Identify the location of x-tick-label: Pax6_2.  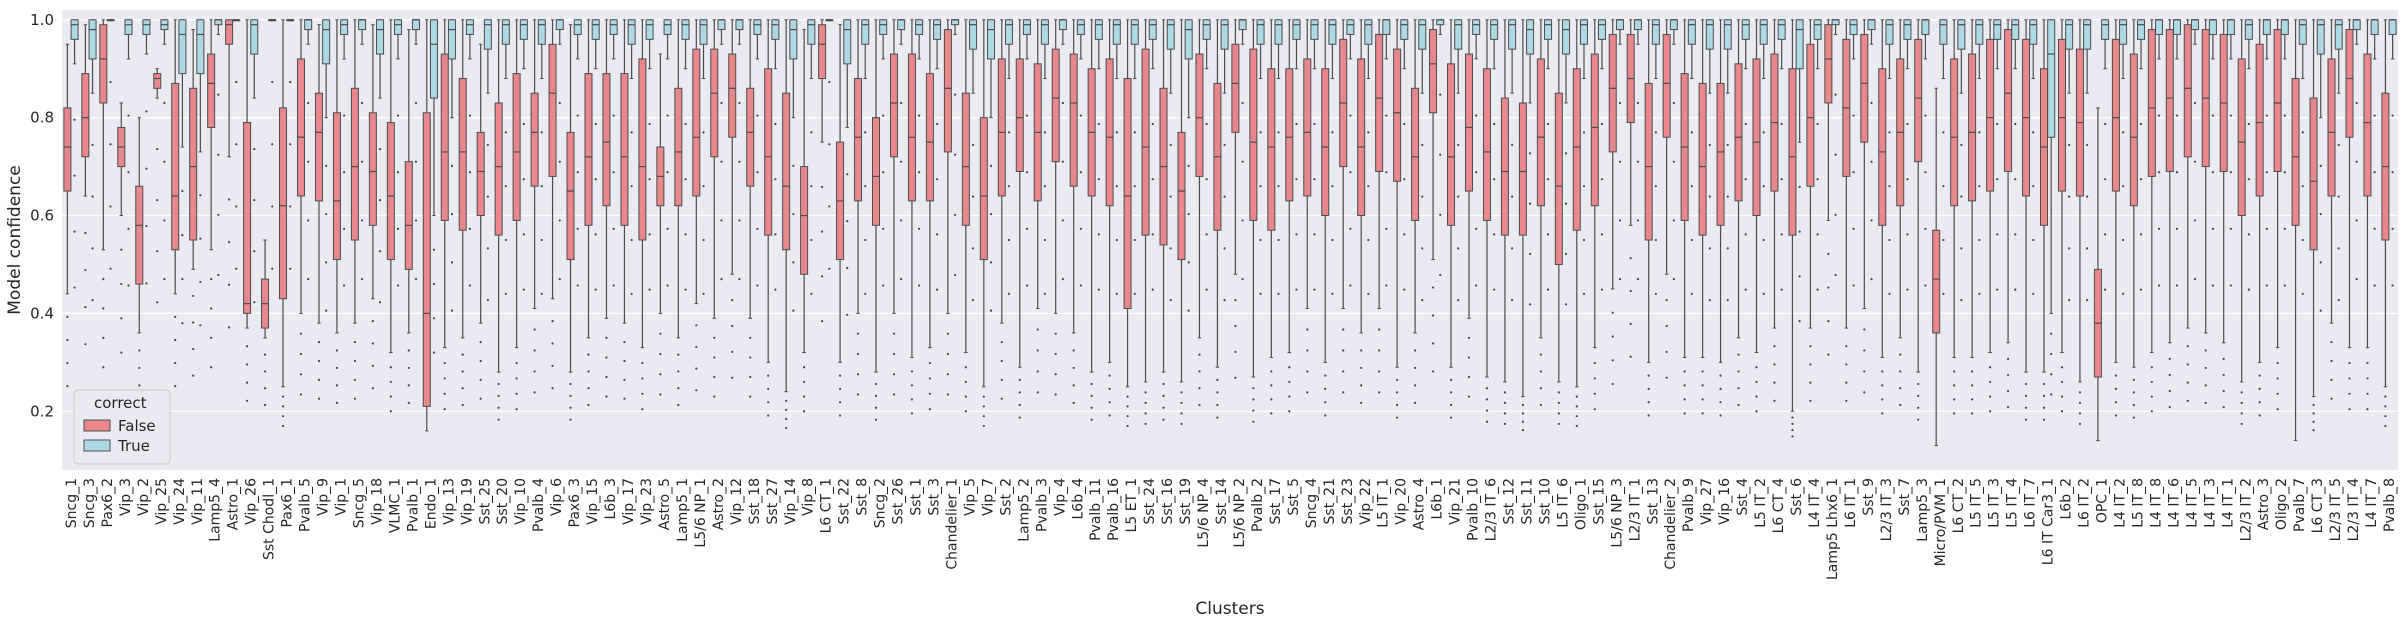
(108, 503).